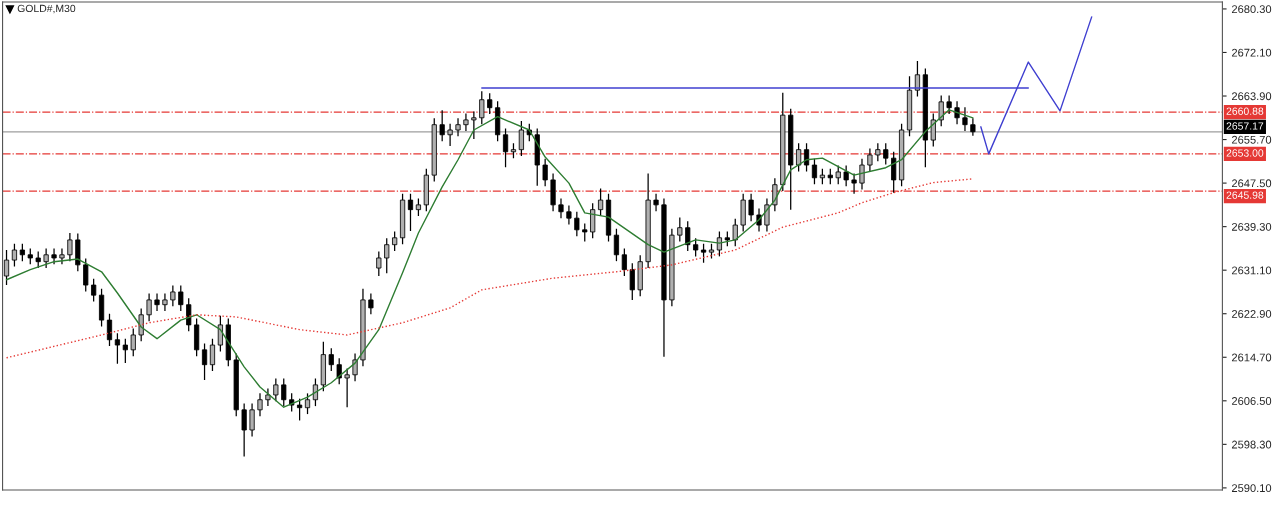 The height and width of the screenshot is (507, 1280). I want to click on ref-line-label: 2657.17, so click(1245, 126).